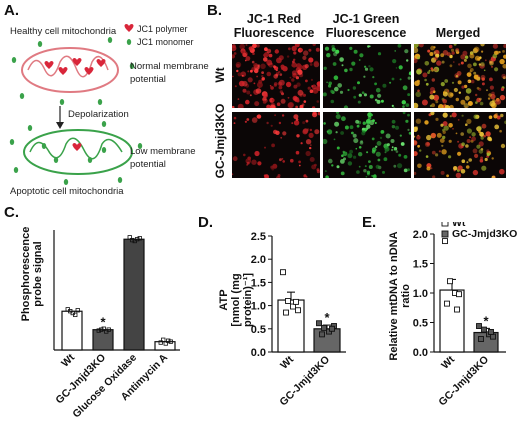 This screenshot has height=424, width=520. What do you see at coordinates (420, 324) in the screenshot?
I see `y-tick-label: 0.5` at bounding box center [420, 324].